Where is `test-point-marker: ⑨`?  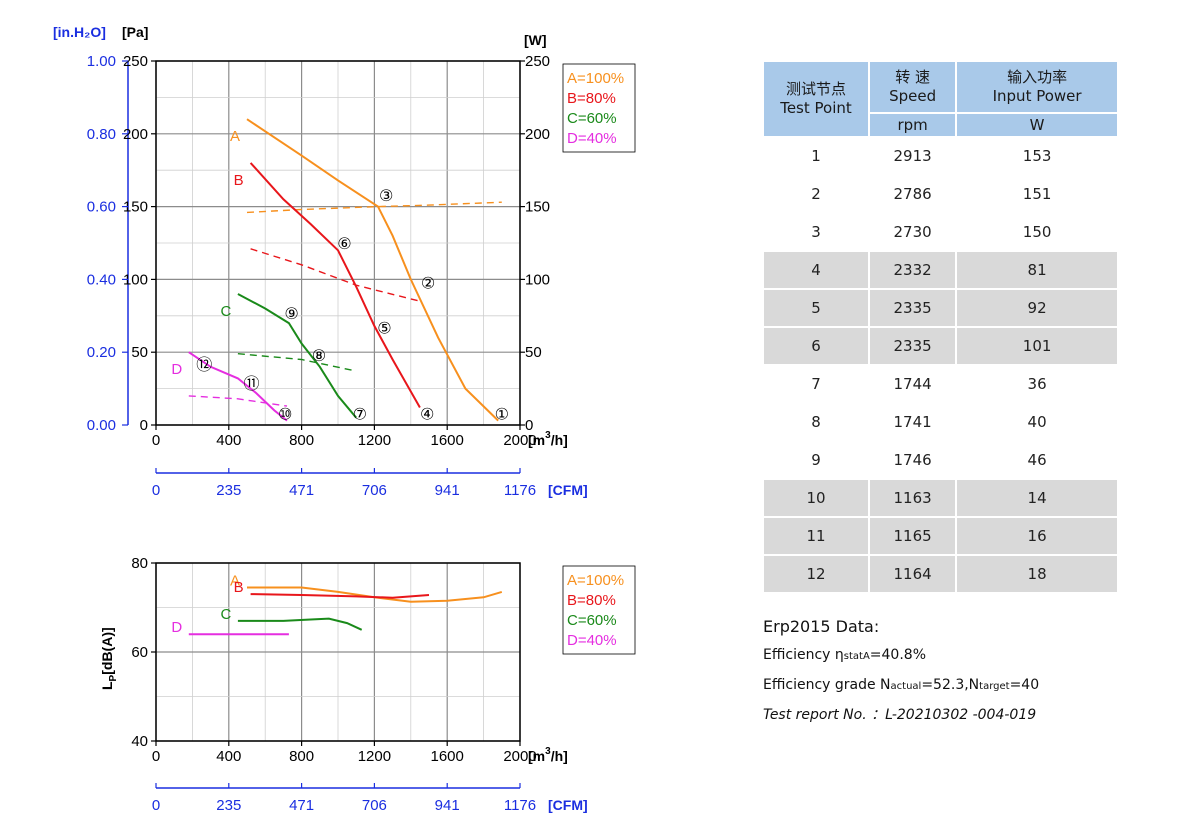
test-point-marker: ⑨ is located at coordinates (291, 313).